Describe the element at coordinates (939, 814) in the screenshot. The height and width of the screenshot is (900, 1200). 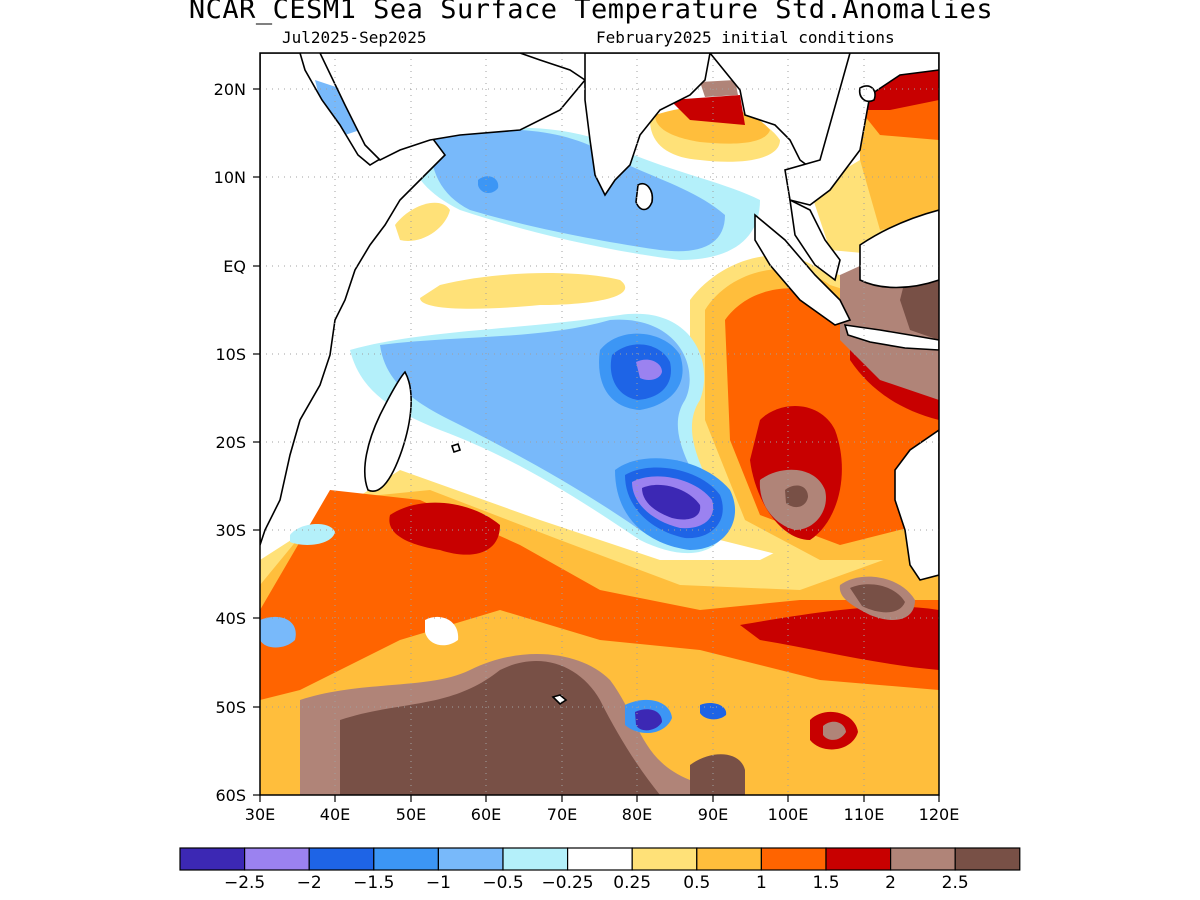
I see `x-tick-label: 120E` at that location.